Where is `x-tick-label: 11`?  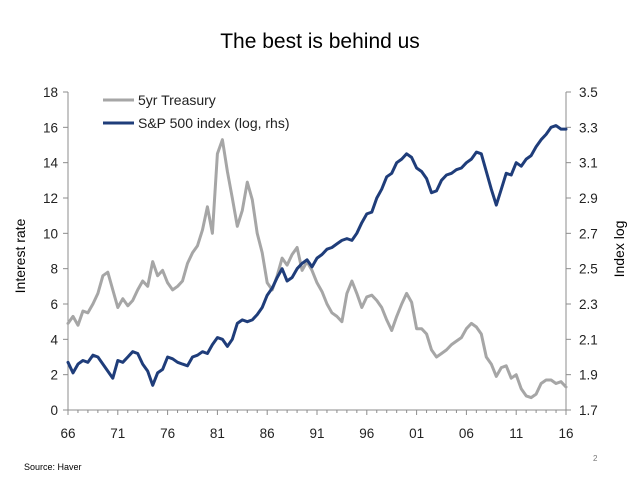
x-tick-label: 11 is located at coordinates (516, 433).